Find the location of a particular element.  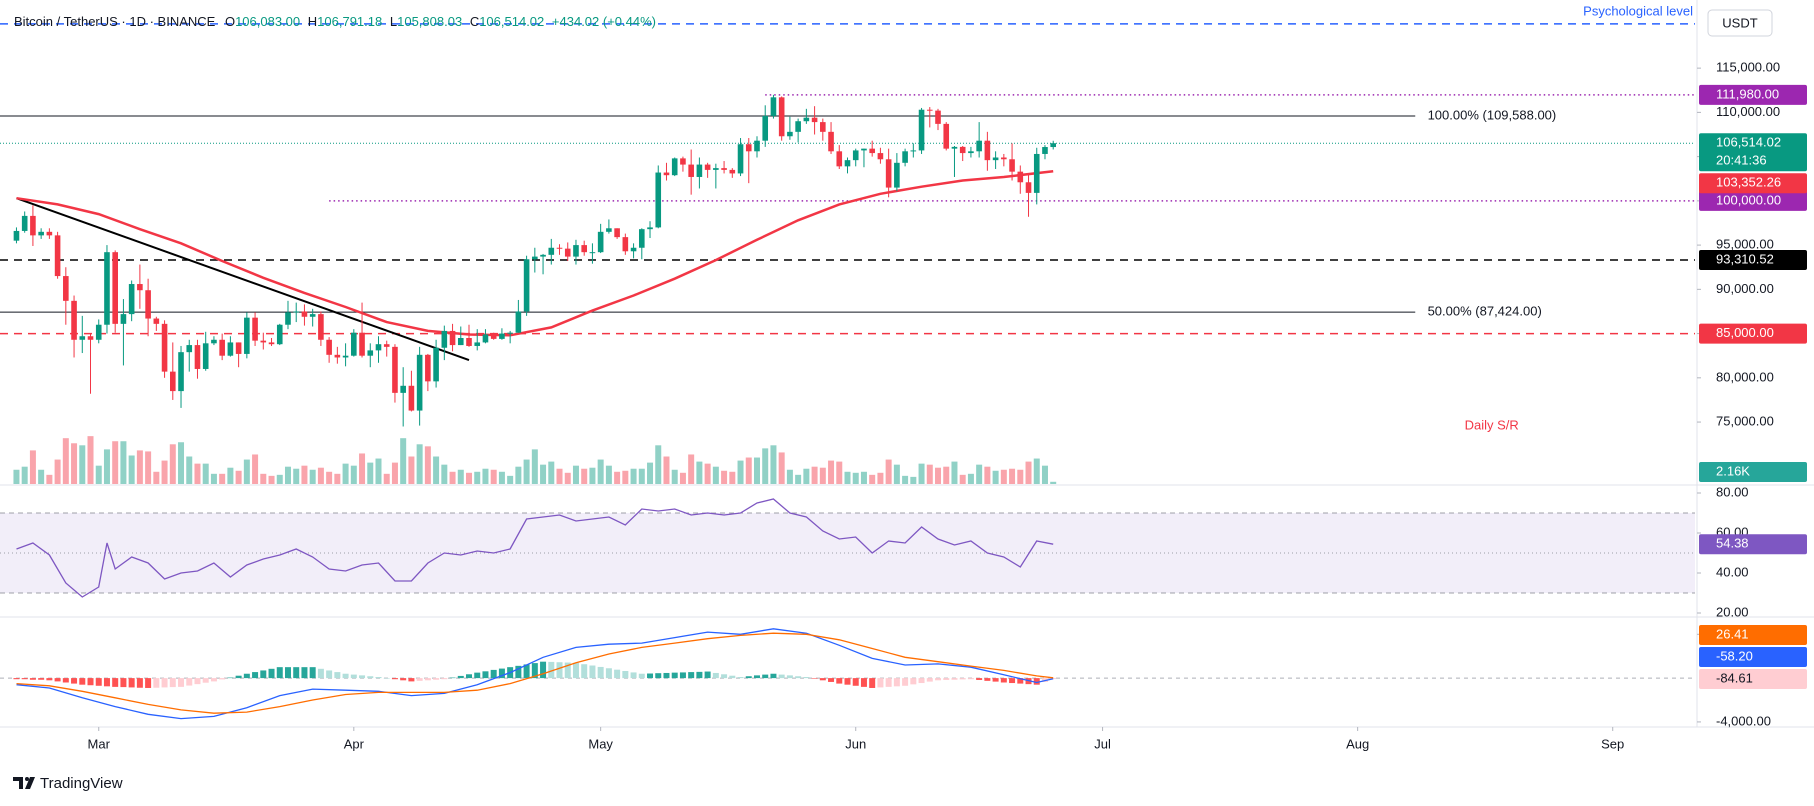

badge-label: 93,310.52 is located at coordinates (1745, 258).